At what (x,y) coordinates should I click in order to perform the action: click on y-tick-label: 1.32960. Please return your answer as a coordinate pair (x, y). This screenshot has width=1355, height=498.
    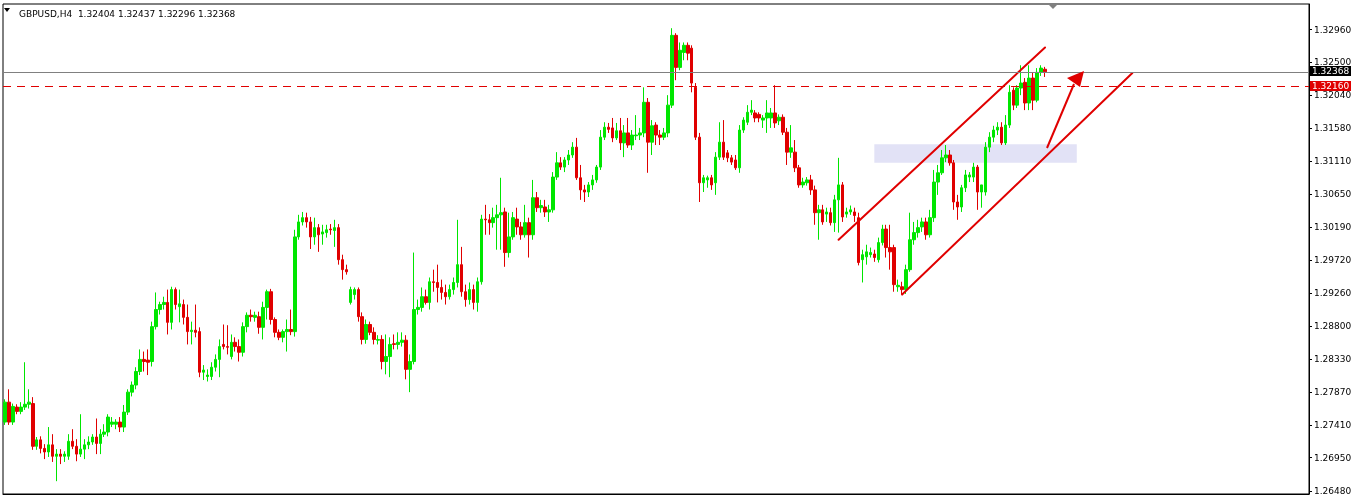
    Looking at the image, I should click on (1333, 29).